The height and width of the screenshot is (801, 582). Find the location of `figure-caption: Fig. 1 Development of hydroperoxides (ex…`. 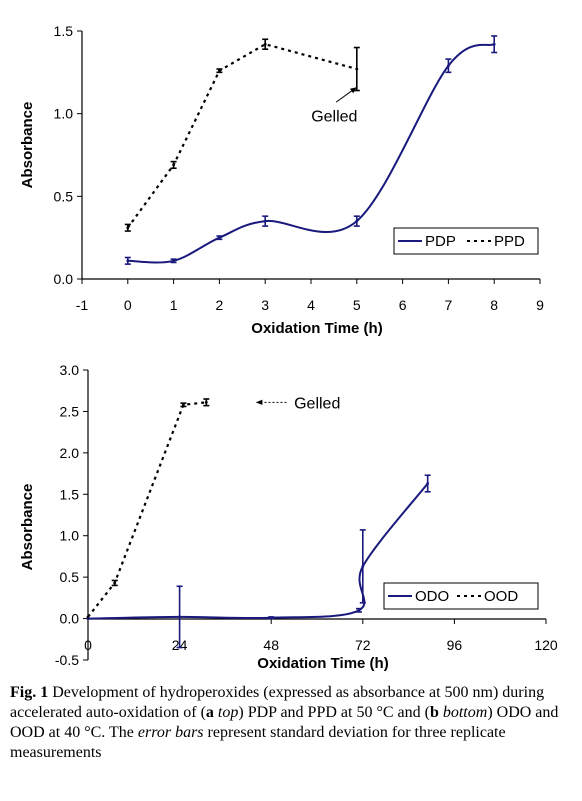

figure-caption: Fig. 1 Development of hydroperoxides (ex… is located at coordinates (290, 723).